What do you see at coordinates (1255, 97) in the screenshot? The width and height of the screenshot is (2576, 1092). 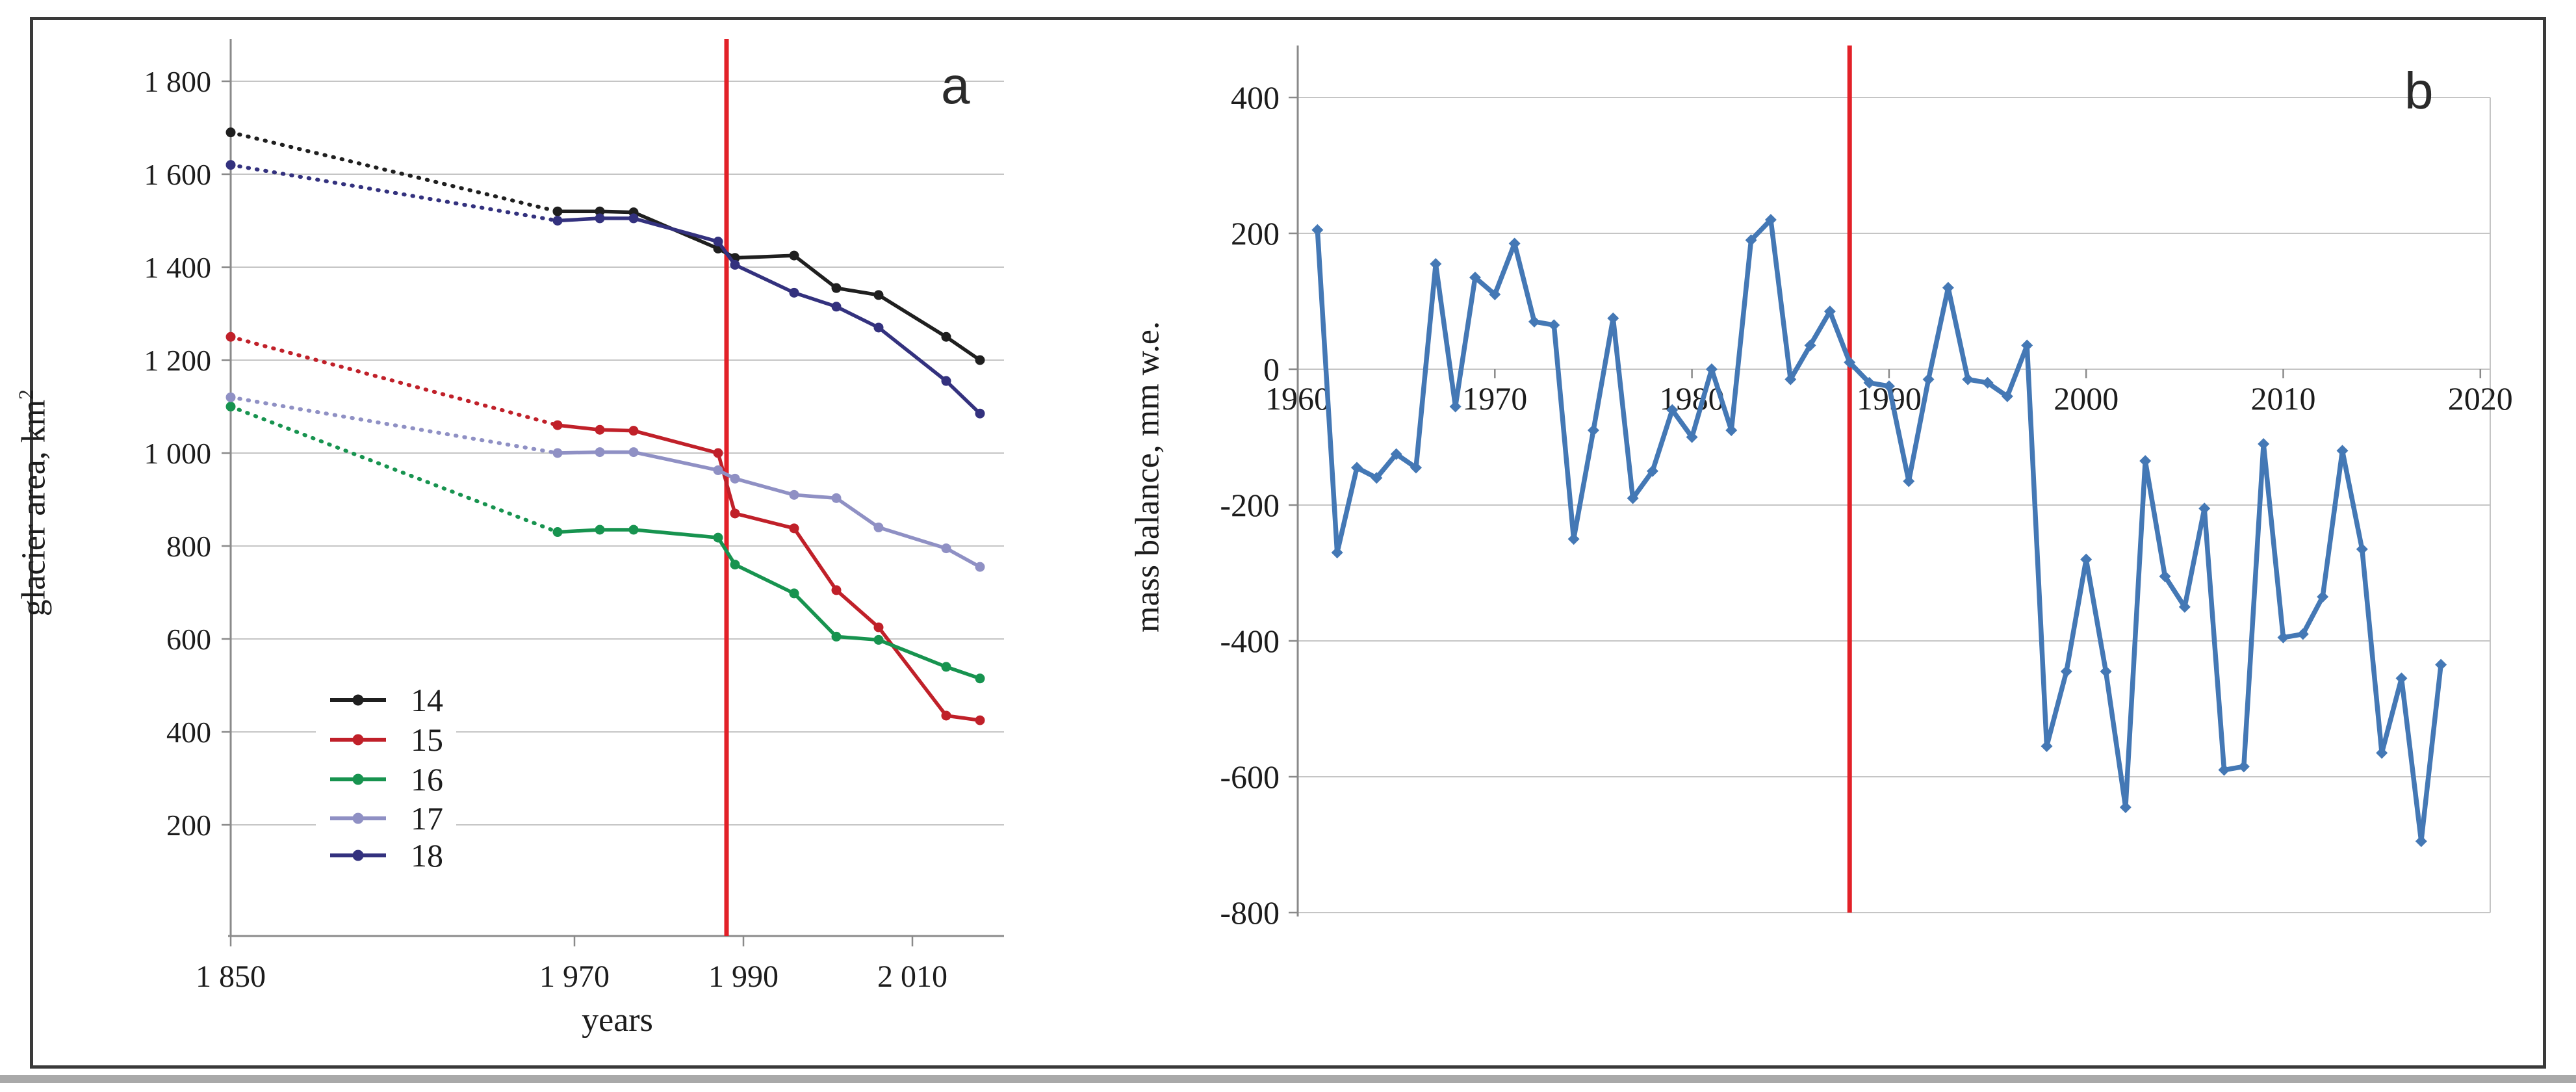 I see `y-axis-tick-label: 400` at bounding box center [1255, 97].